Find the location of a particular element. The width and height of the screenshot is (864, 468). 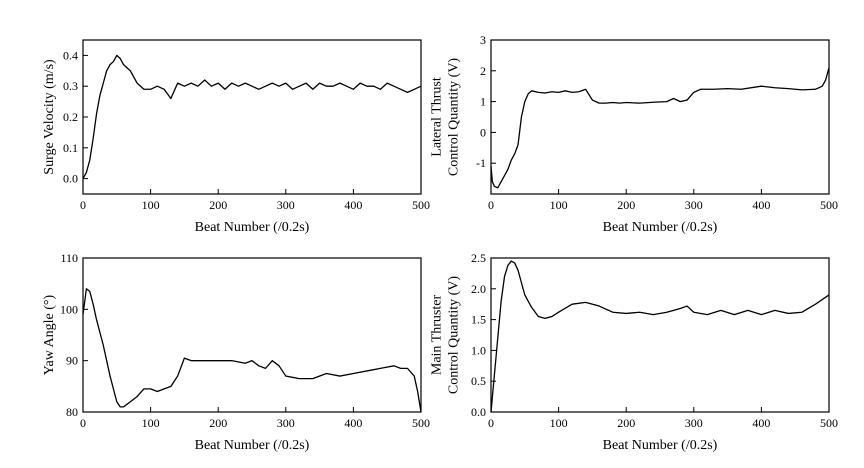

y-tick-label: 80 is located at coordinates (72, 412).